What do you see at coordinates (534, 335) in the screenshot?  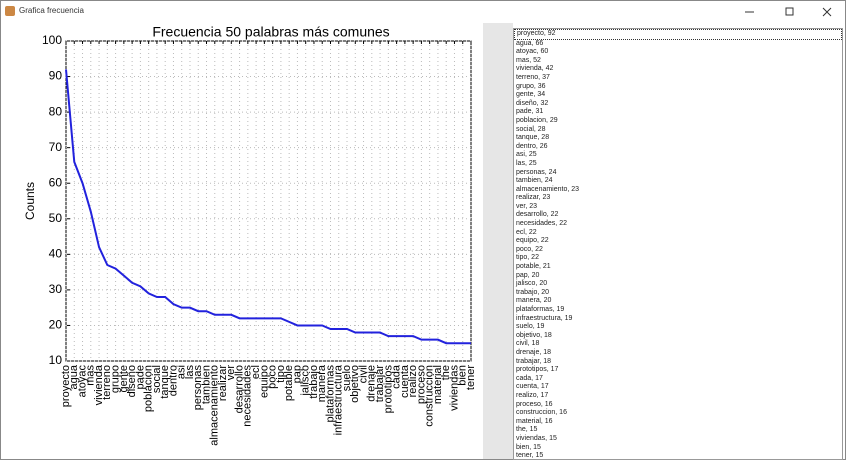 I see `list-item: objetivo, 18` at bounding box center [534, 335].